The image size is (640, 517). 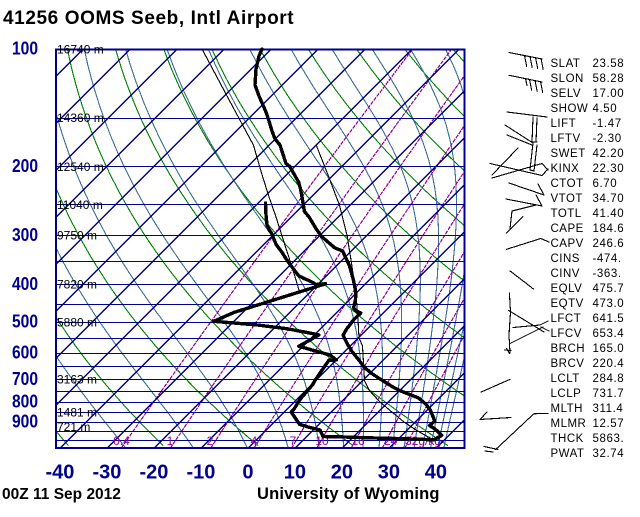 What do you see at coordinates (566, 319) in the screenshot?
I see `svg-text: LFCT` at bounding box center [566, 319].